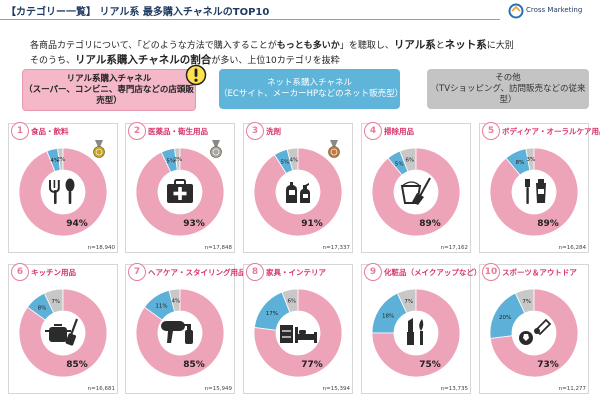 The height and width of the screenshot is (404, 600). I want to click on logo-text: Cross Marketing, so click(554, 10).